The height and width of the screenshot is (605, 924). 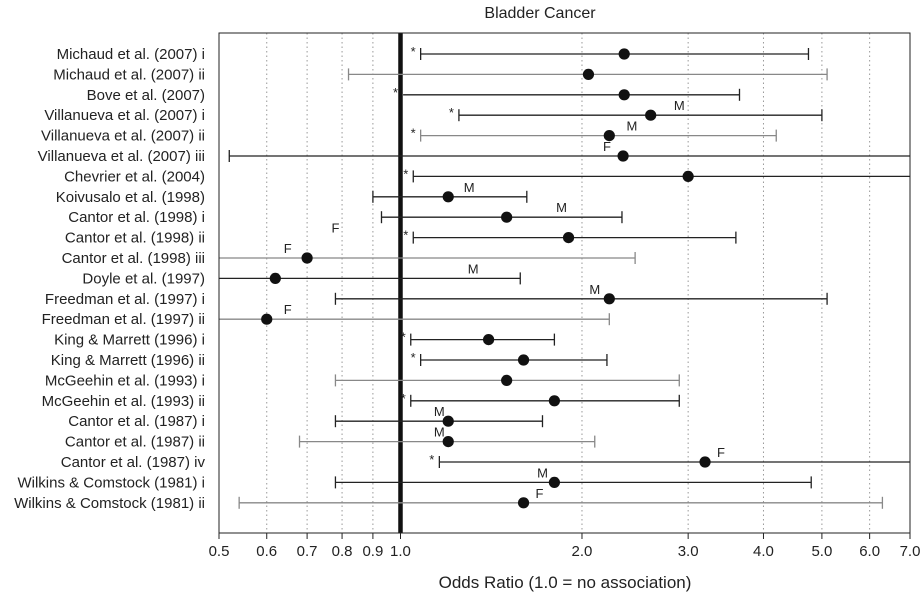 I want to click on chart-title: Bladder Cancer, so click(x=540, y=13).